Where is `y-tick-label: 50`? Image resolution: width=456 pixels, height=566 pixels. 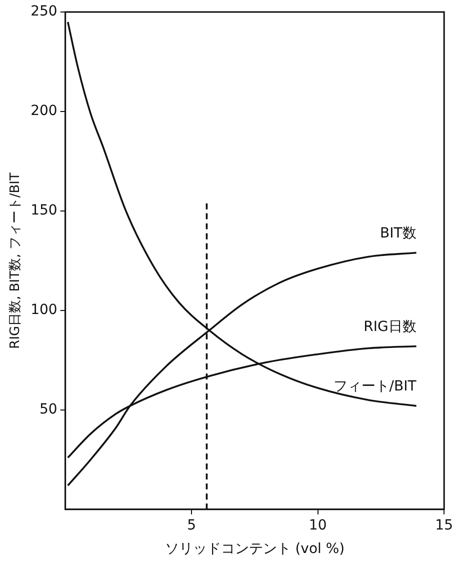
y-tick-label: 50 is located at coordinates (48, 410).